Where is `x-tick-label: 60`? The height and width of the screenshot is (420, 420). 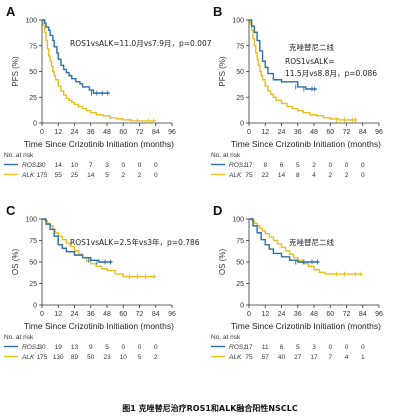
x-tick-label: 60 is located at coordinates (330, 132).